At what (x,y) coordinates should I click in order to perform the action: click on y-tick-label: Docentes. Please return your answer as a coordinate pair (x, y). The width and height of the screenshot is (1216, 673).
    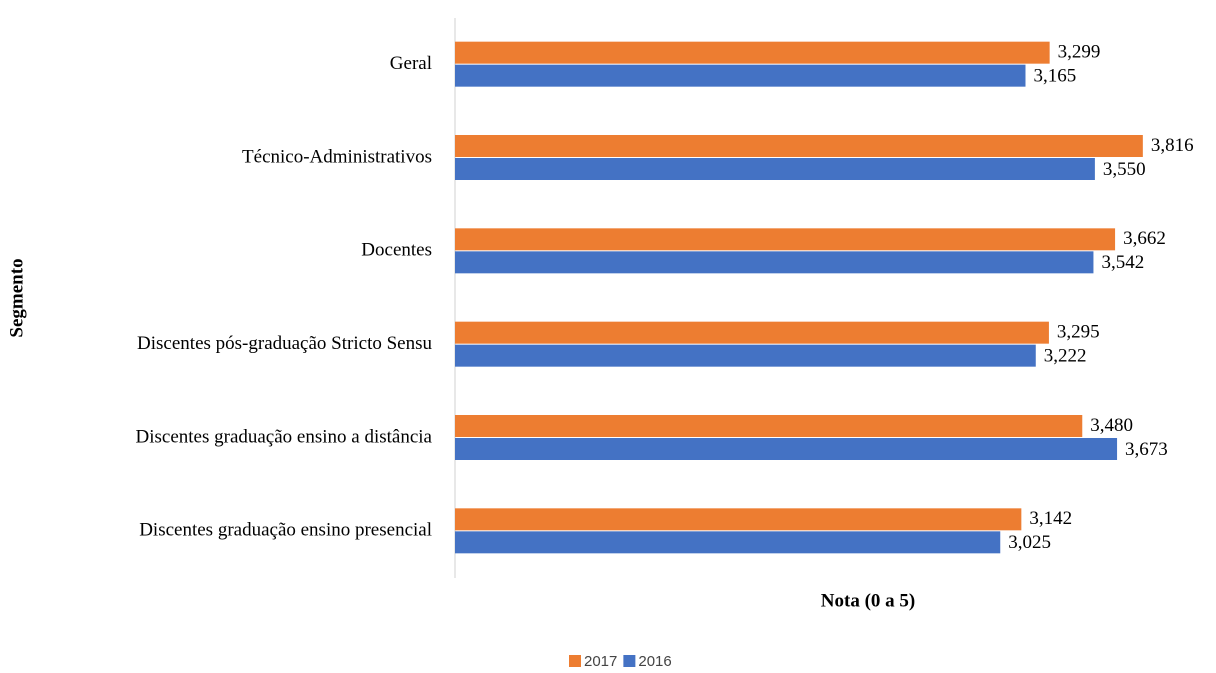
    Looking at the image, I should click on (396, 250).